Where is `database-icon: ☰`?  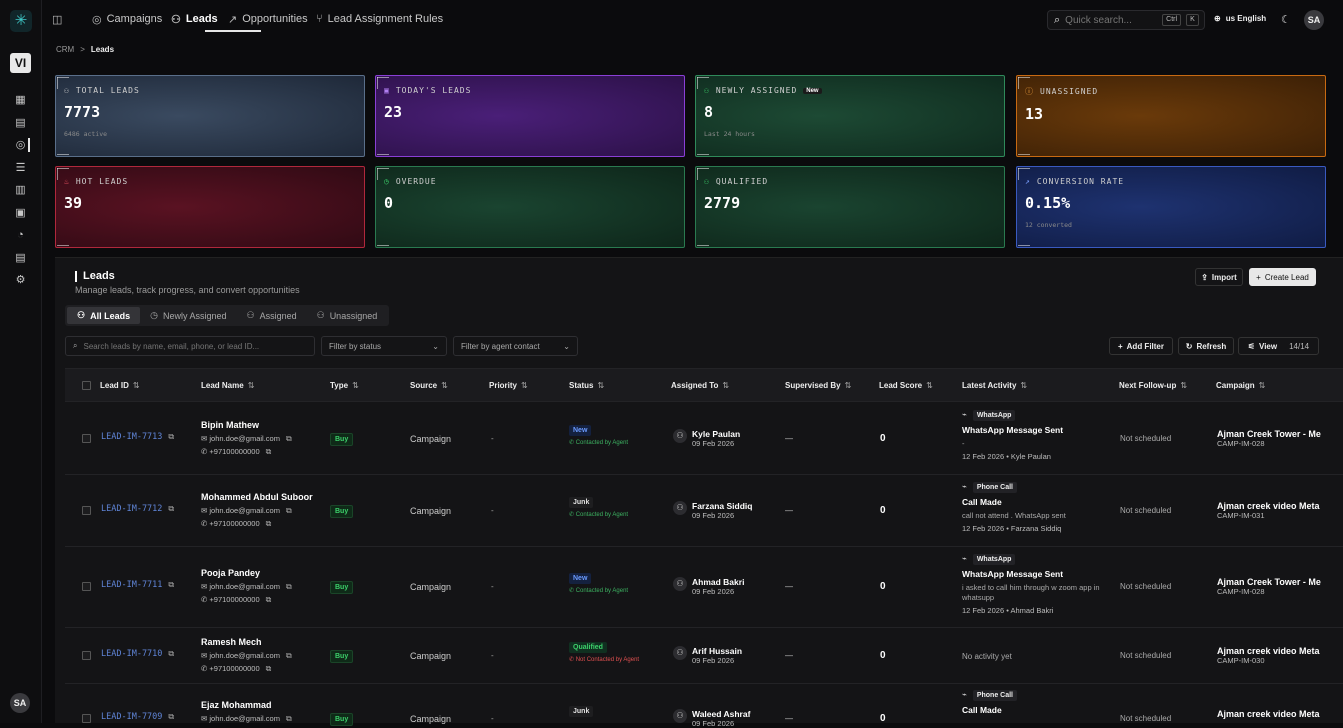 database-icon: ☰ is located at coordinates (20, 168).